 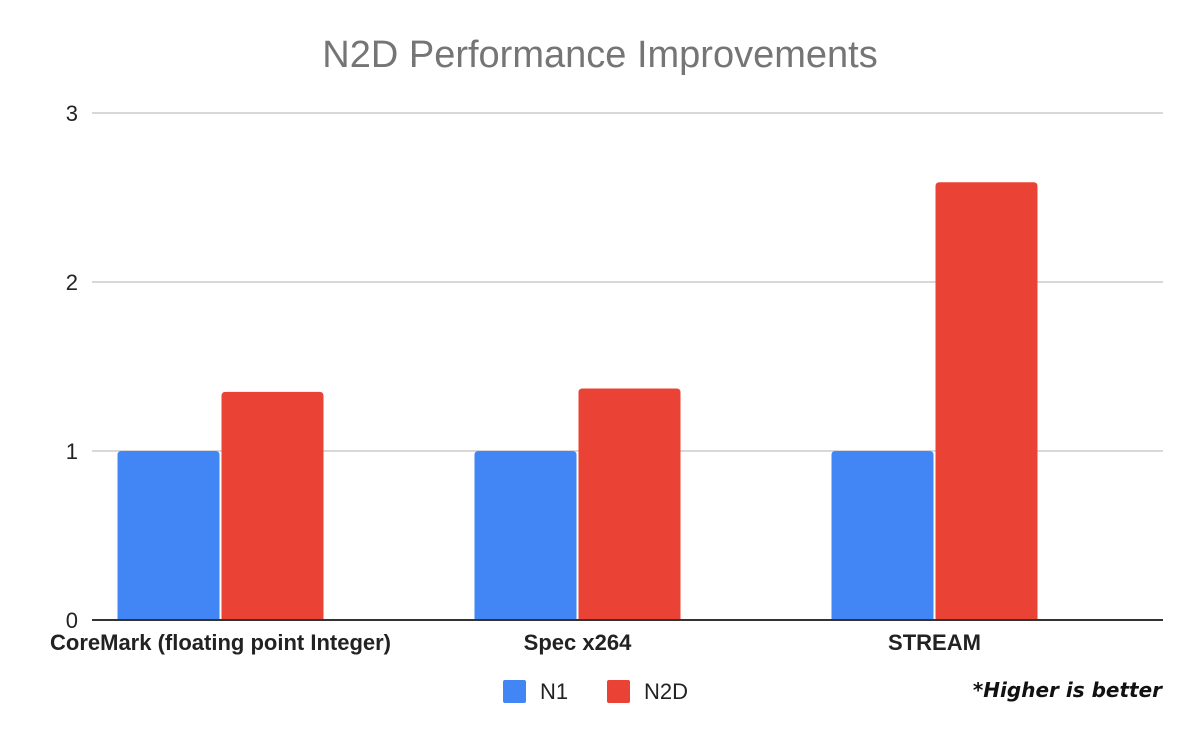 I want to click on y-axis-ticks: 0 1 2 3, so click(x=72, y=367).